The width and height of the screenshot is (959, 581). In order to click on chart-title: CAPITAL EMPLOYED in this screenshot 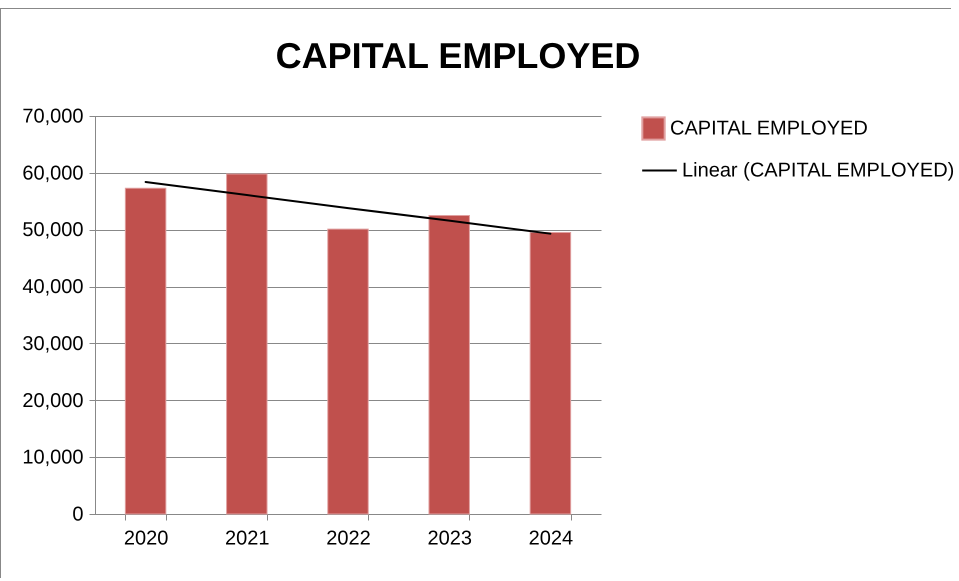, I will do `click(458, 55)`.